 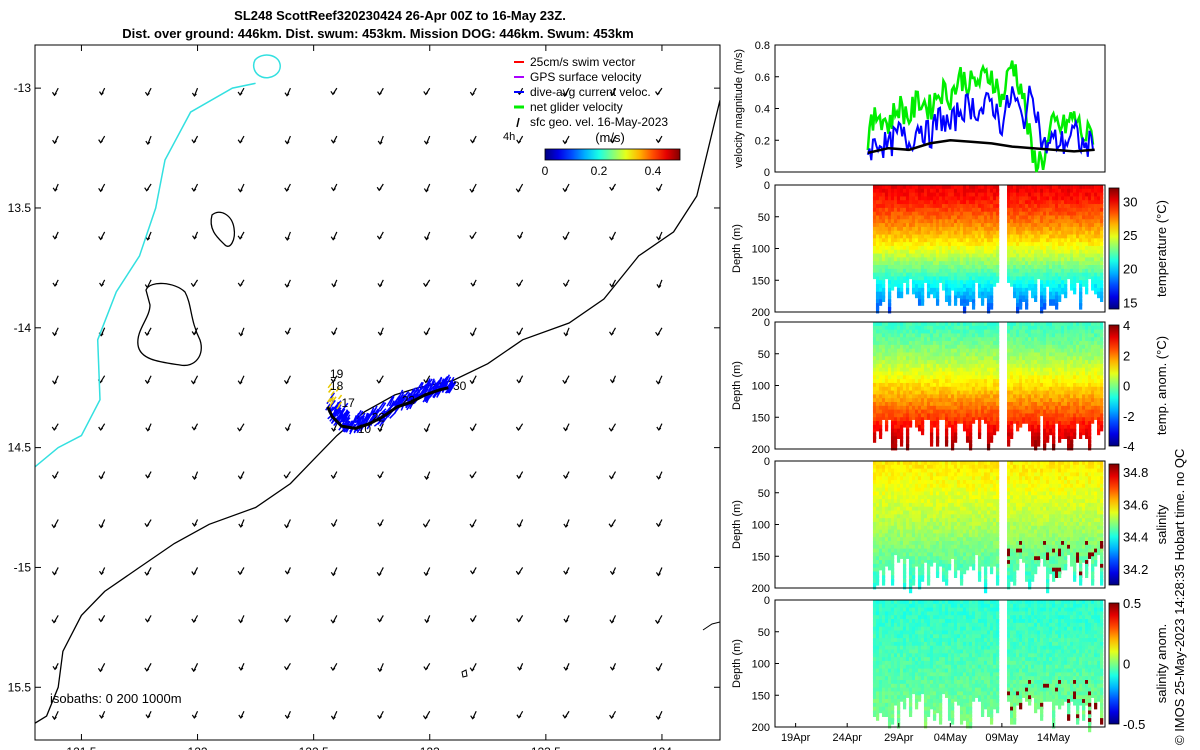 I want to click on track-label: 10, so click(x=365, y=429).